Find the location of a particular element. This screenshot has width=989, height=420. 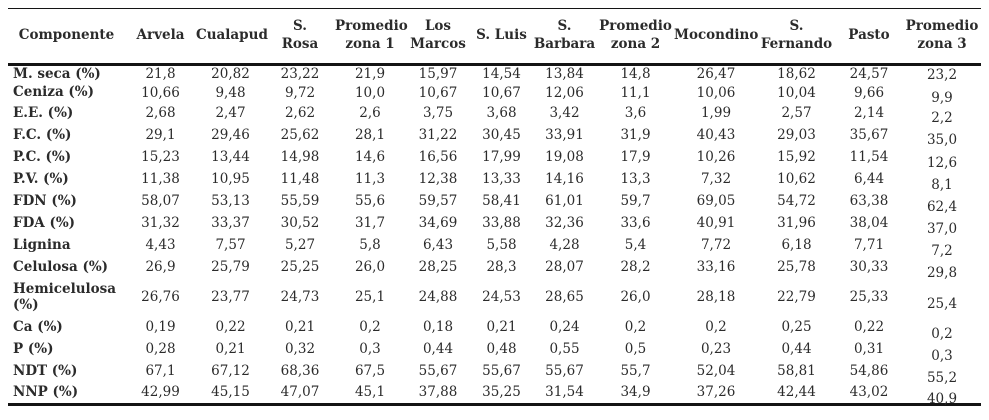

cell: 10,0 is located at coordinates (370, 93).